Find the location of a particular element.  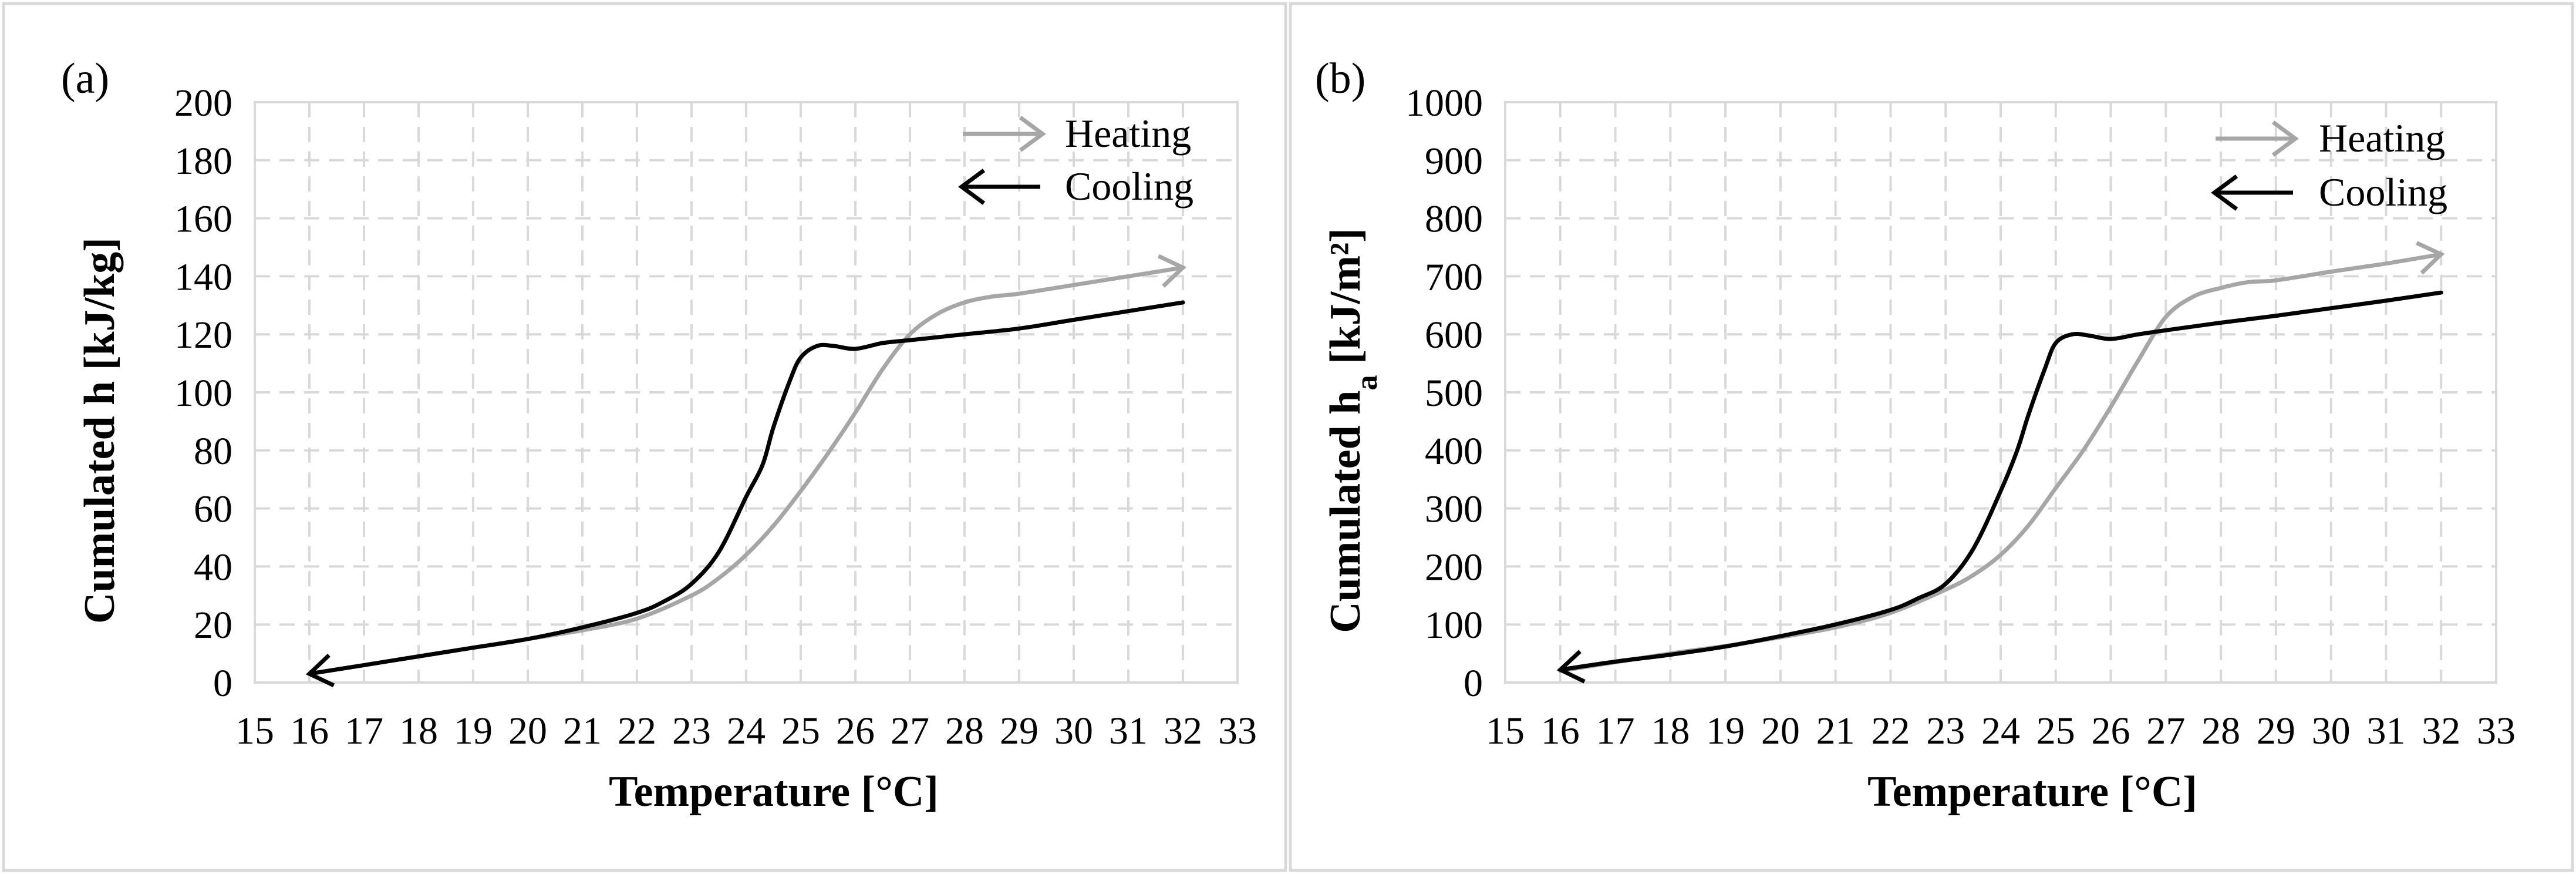

panel-a-x-tick-label: 28 is located at coordinates (964, 731).